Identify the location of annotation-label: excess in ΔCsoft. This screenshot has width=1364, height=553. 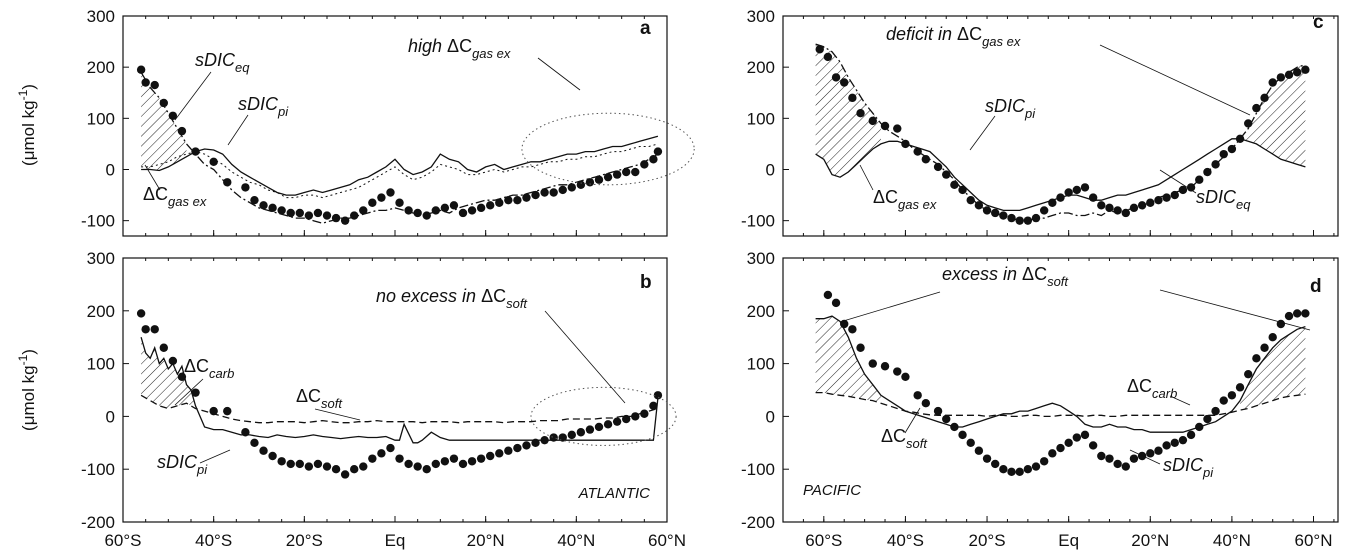
(1005, 276).